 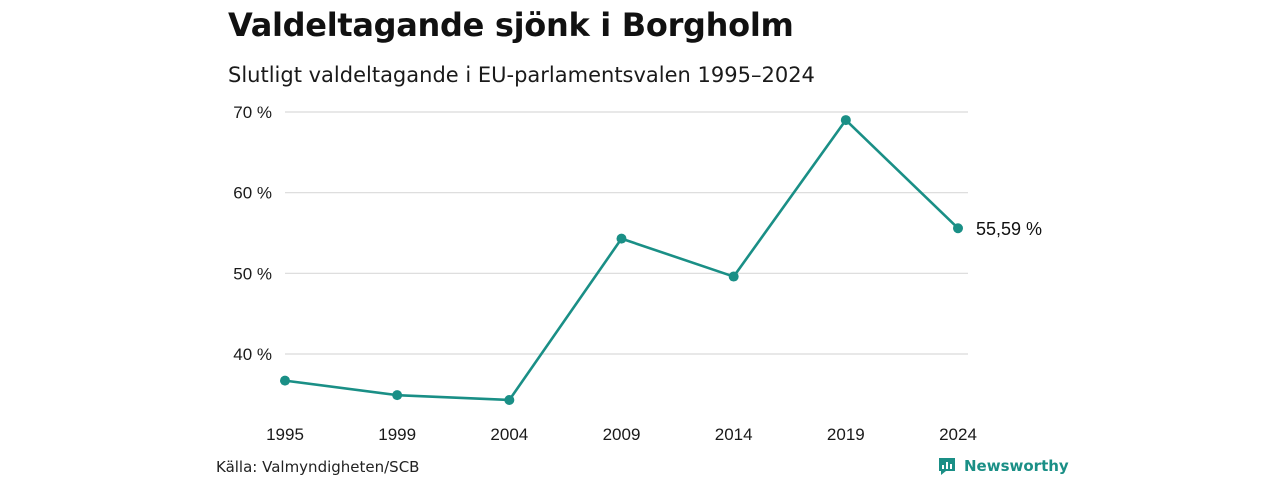 What do you see at coordinates (509, 434) in the screenshot?
I see `x-tick-label-2004: 2004` at bounding box center [509, 434].